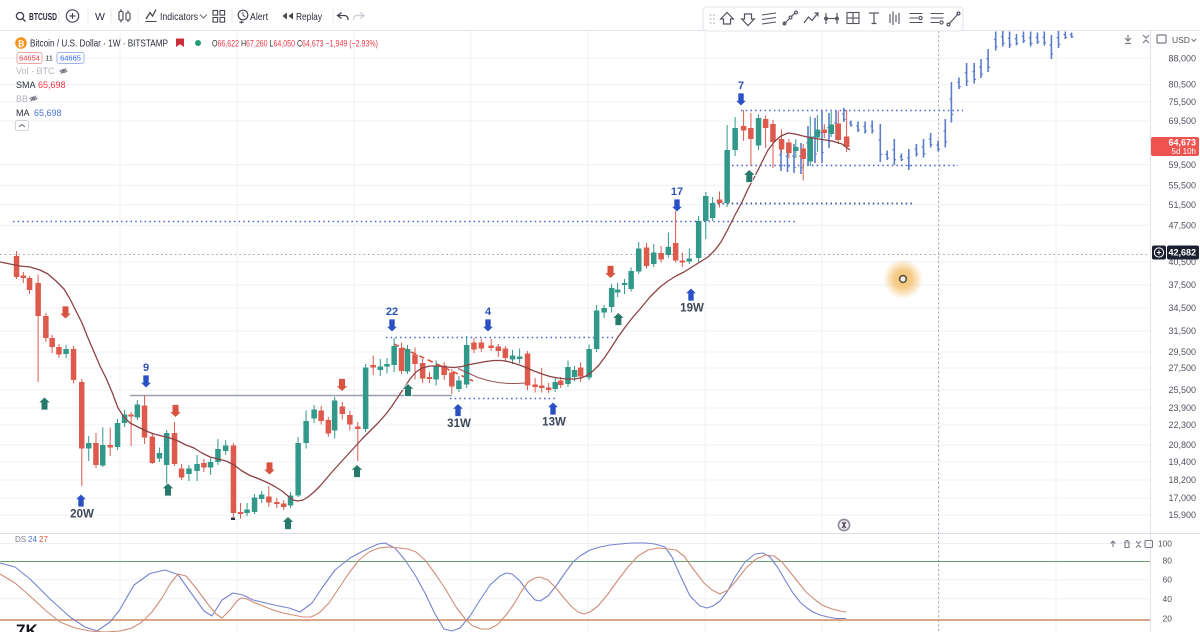  What do you see at coordinates (1182, 498) in the screenshot?
I see `svg-text: 17,000` at bounding box center [1182, 498].